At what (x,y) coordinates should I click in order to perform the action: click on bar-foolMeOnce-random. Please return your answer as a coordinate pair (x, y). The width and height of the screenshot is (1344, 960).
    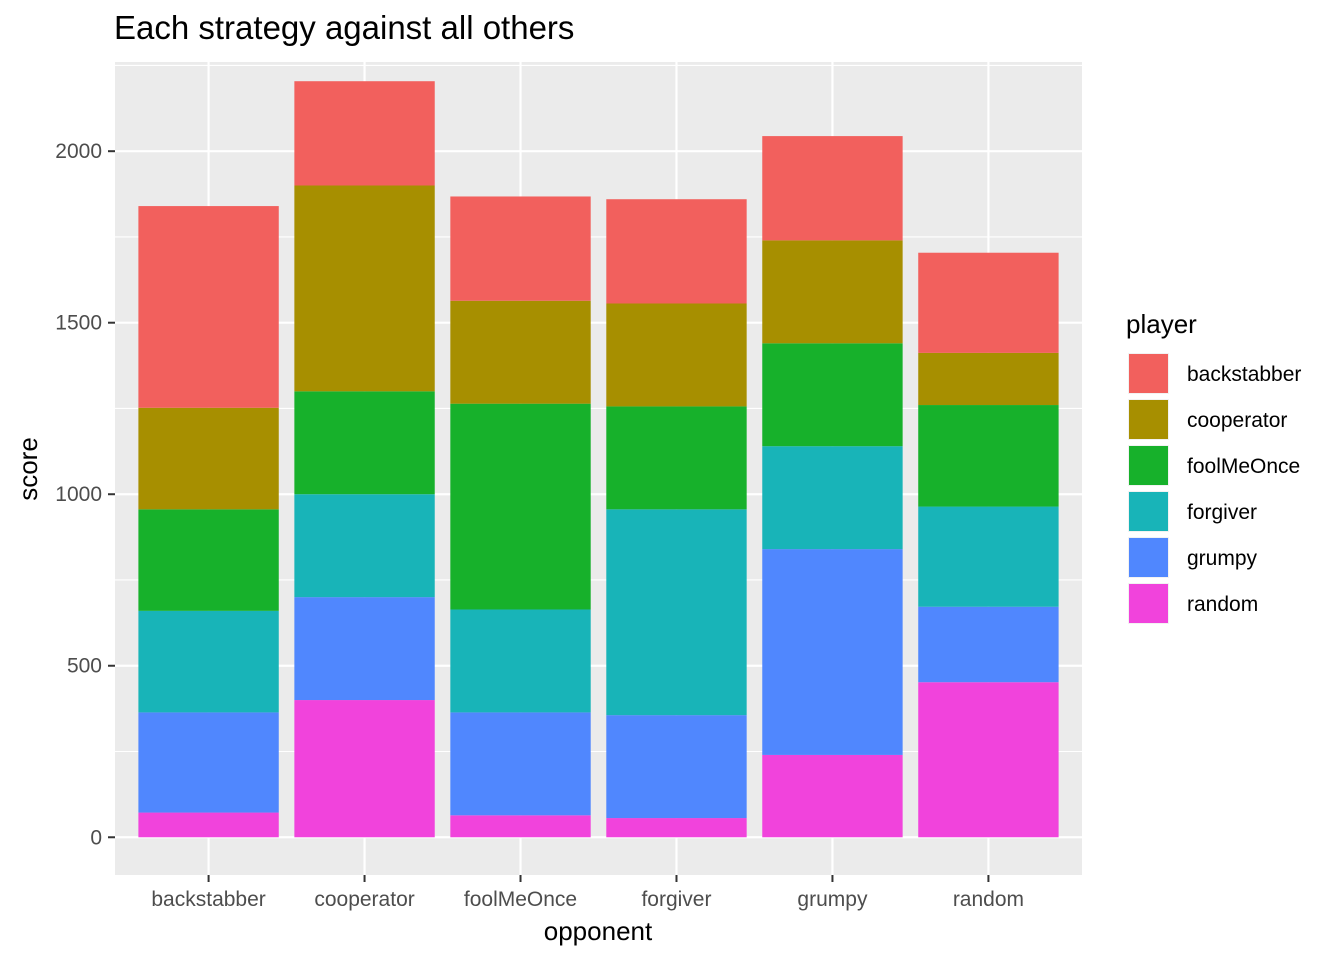
    Looking at the image, I should click on (520, 826).